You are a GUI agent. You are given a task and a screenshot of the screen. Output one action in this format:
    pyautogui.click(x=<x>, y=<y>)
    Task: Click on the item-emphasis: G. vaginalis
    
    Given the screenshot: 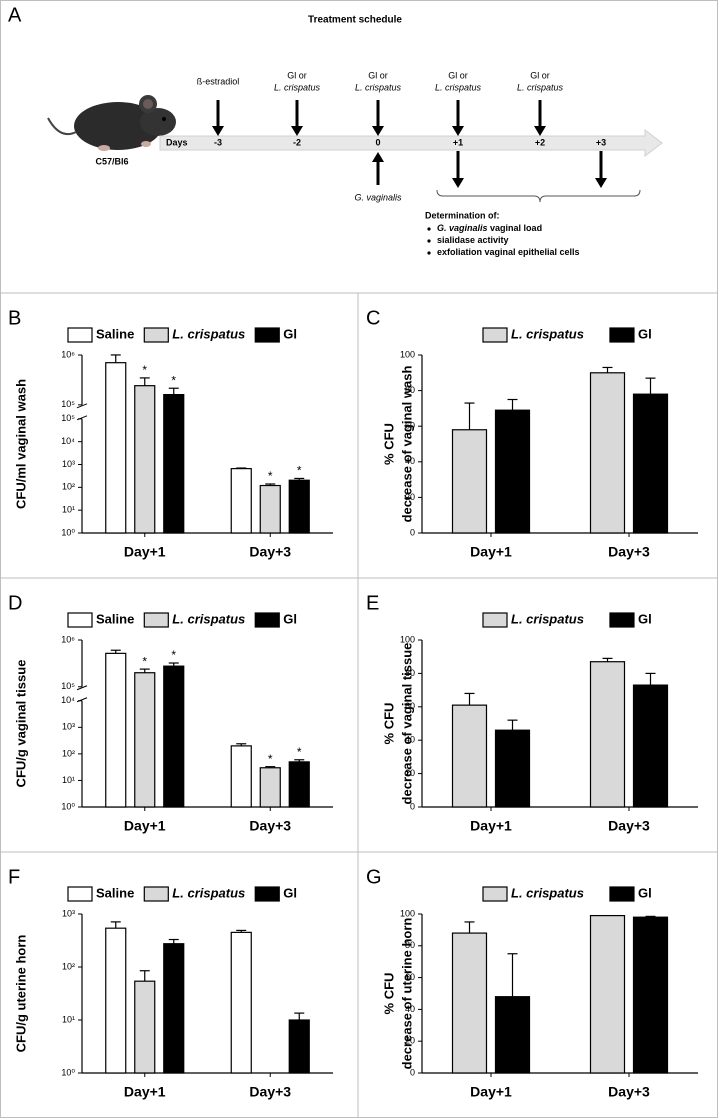 What is the action you would take?
    pyautogui.click(x=462, y=228)
    